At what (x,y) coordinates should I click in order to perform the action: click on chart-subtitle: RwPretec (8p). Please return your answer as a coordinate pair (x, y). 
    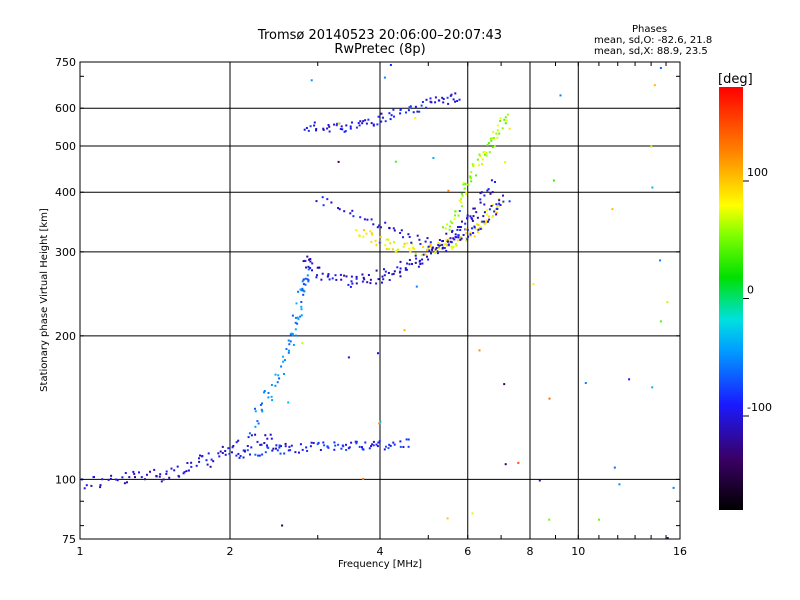
    Looking at the image, I should click on (380, 49).